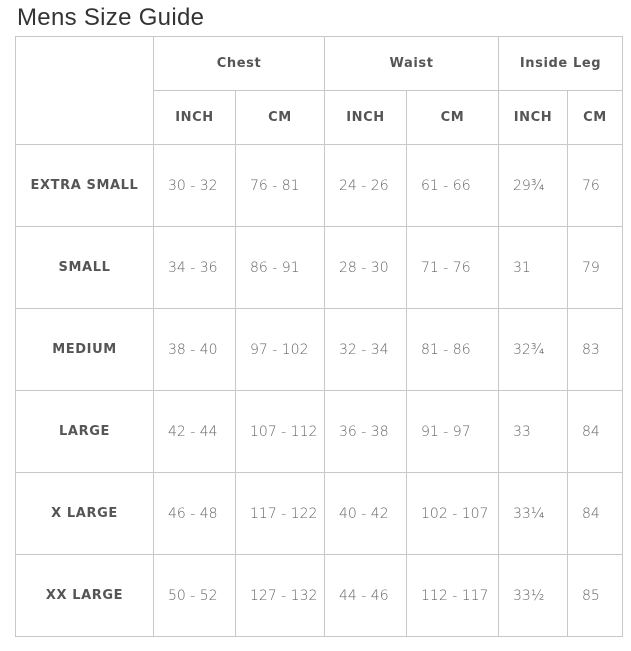 The height and width of the screenshot is (651, 631). What do you see at coordinates (280, 431) in the screenshot?
I see `measurement-cell: 107 - 112` at bounding box center [280, 431].